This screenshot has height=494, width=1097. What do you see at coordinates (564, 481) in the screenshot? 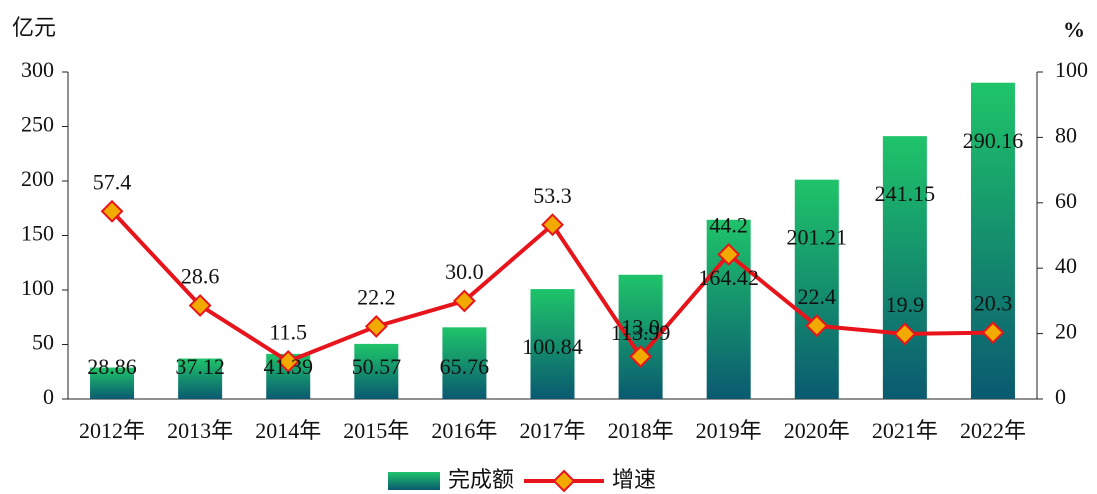
I see `legend-marker` at bounding box center [564, 481].